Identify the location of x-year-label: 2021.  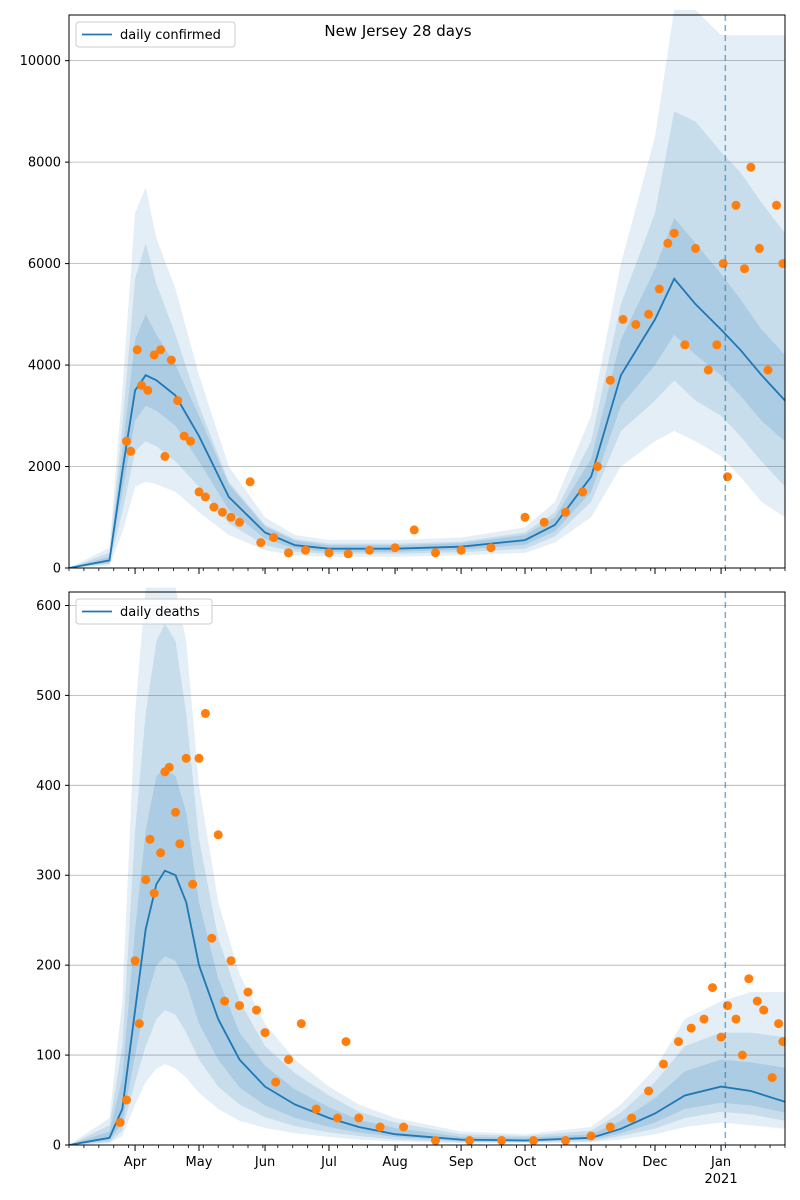
(721, 1179).